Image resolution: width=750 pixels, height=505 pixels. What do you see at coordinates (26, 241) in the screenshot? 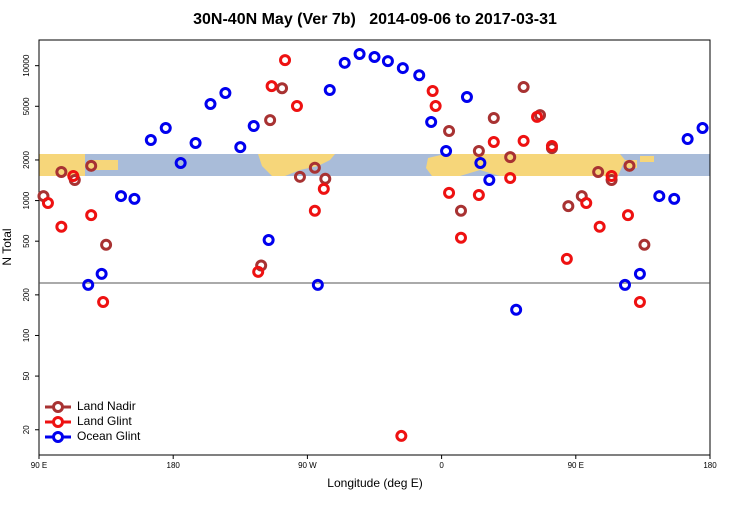
I see `y-tick-label: 500` at bounding box center [26, 241].